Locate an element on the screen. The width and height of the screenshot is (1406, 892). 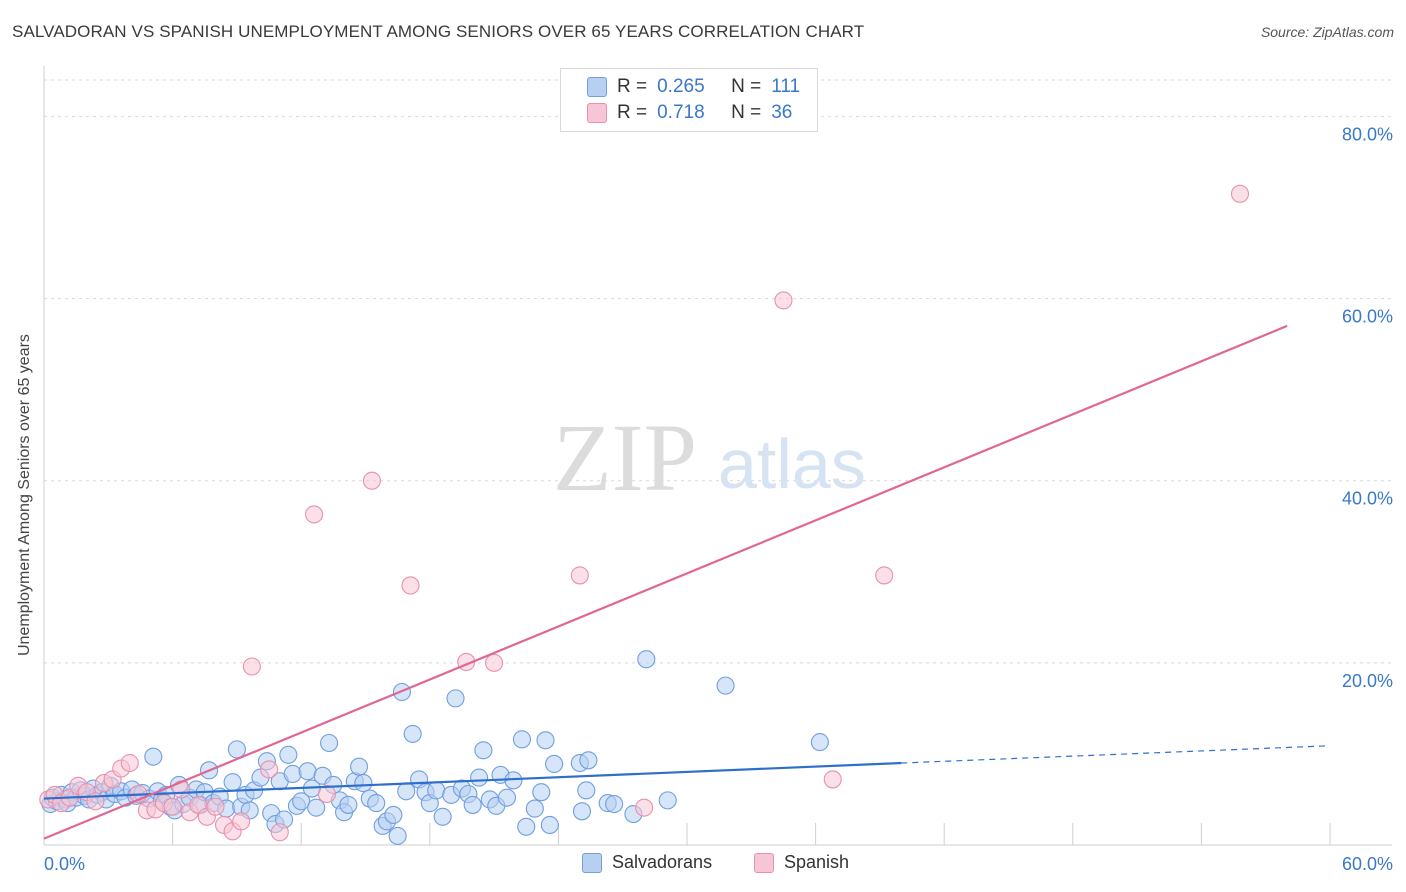
y-tick-label: 20.0% is located at coordinates (1367, 681).